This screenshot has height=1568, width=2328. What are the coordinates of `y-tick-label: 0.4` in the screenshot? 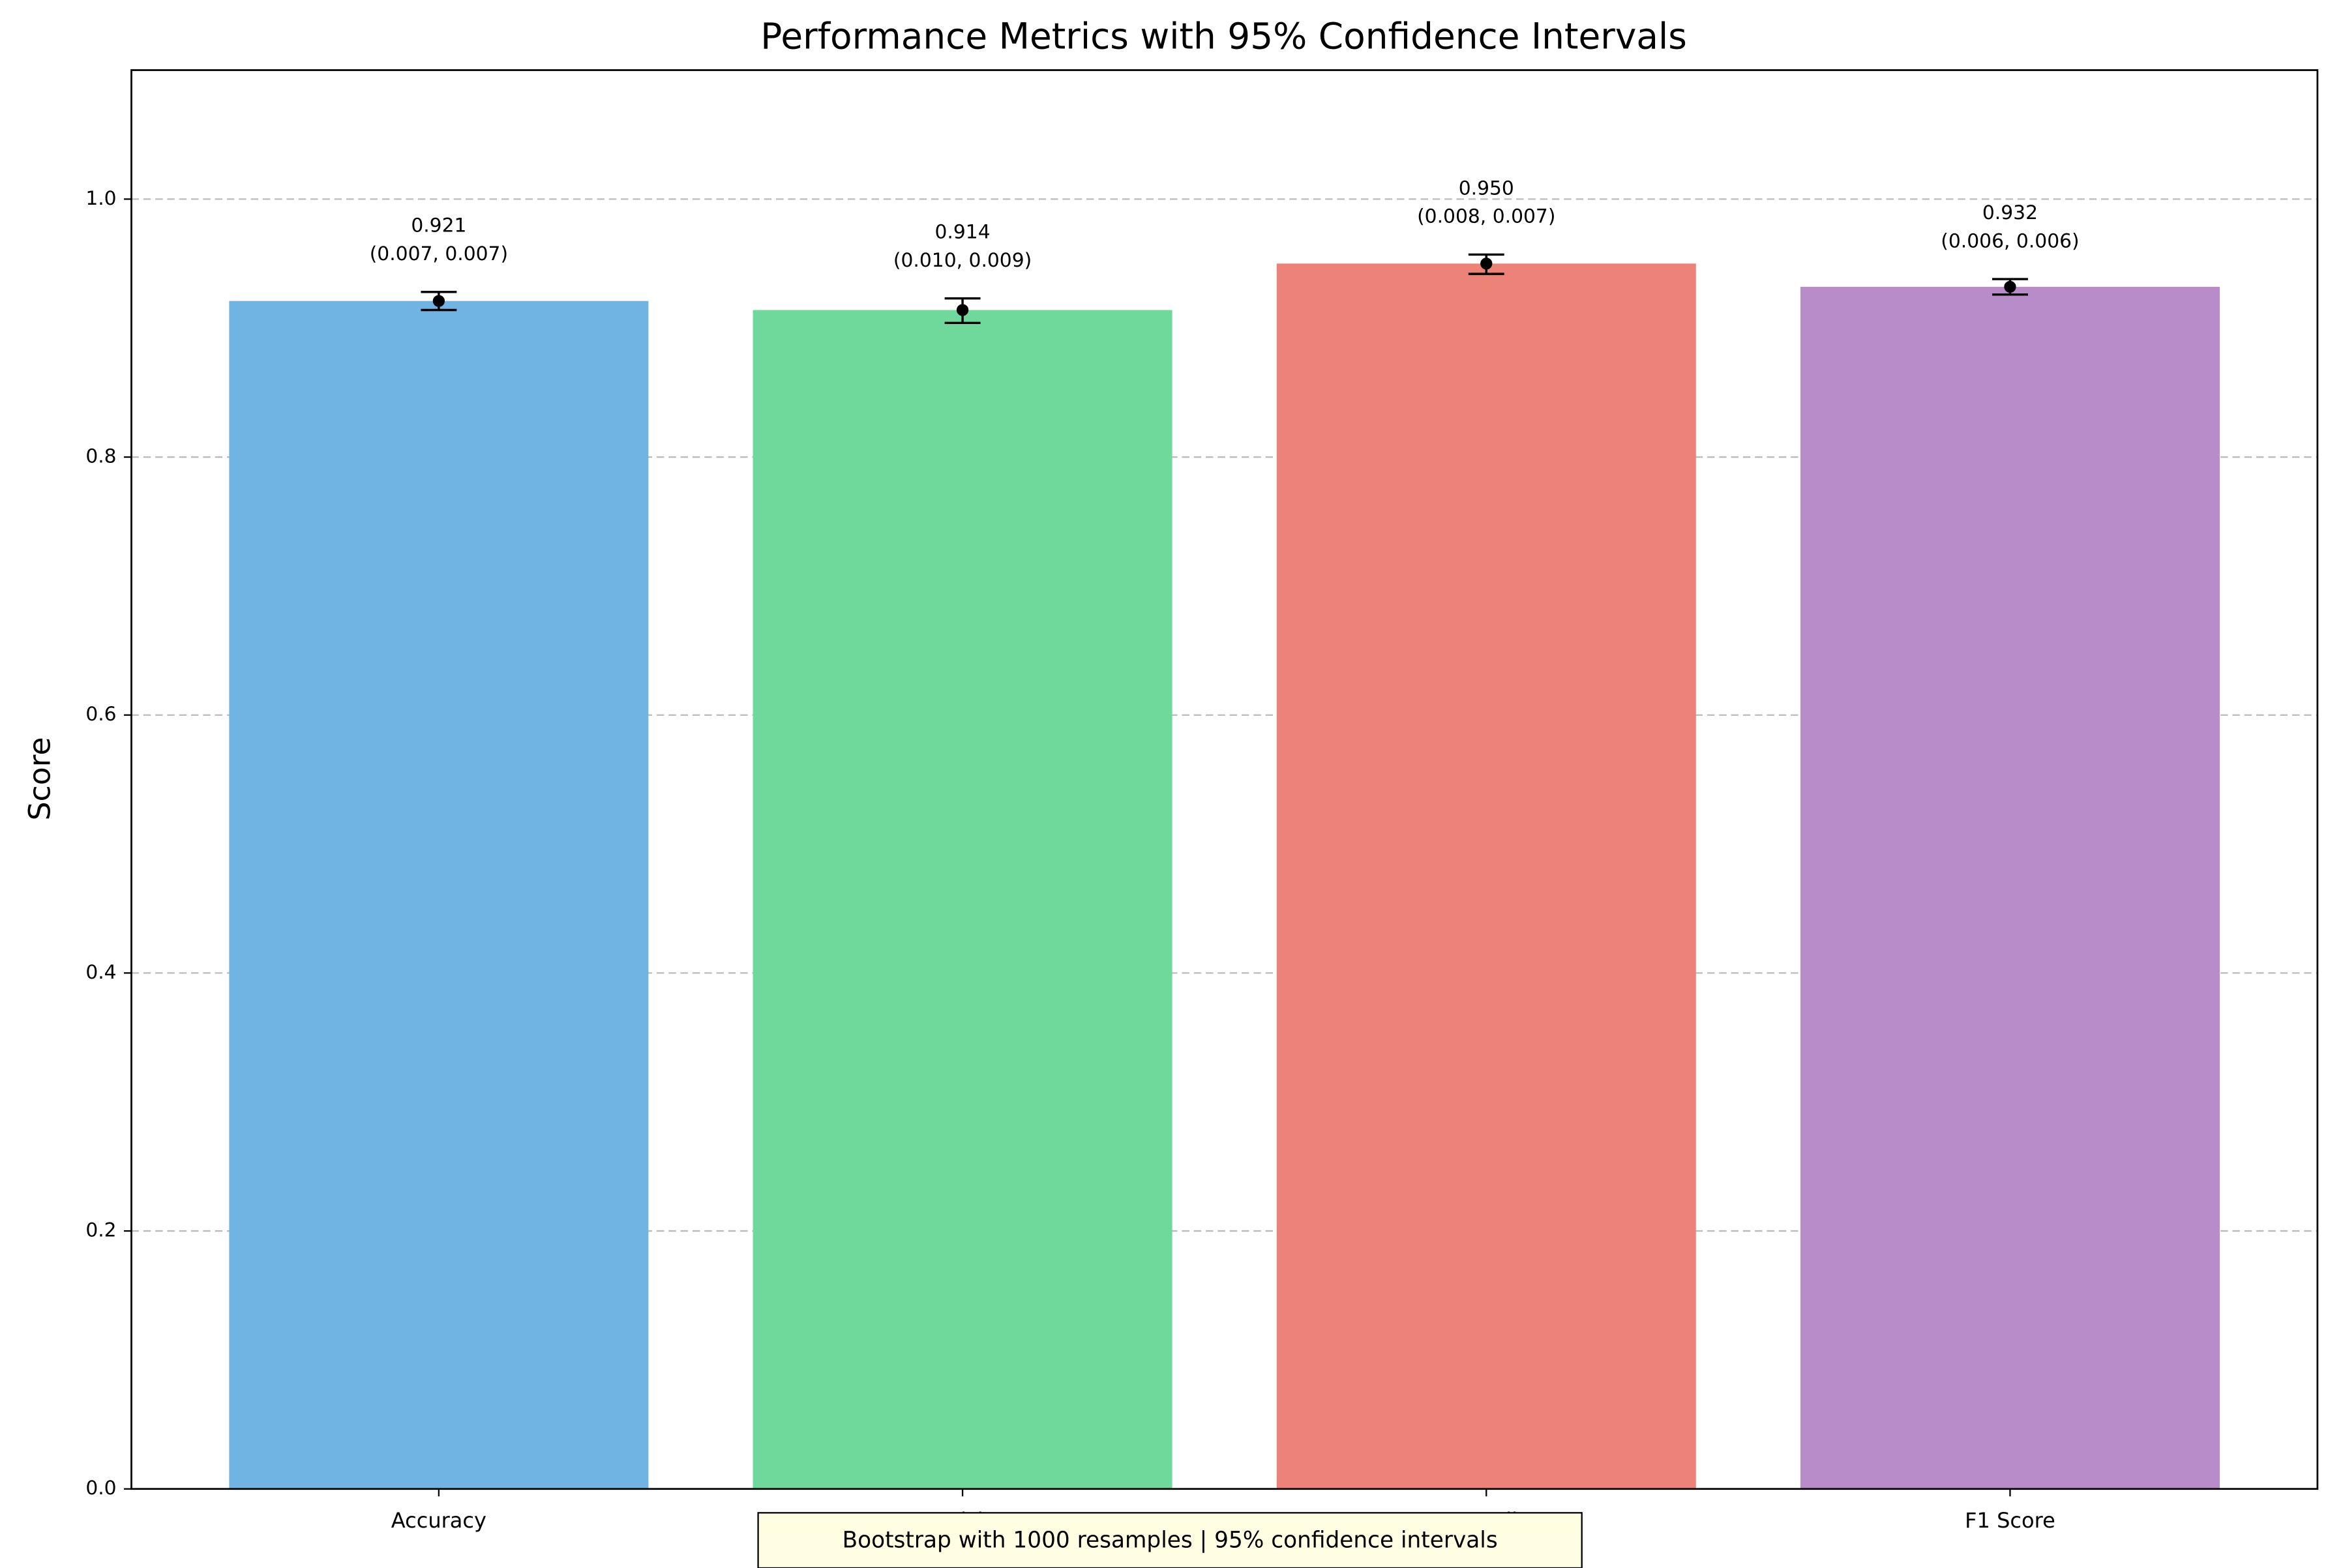 It's located at (100, 973).